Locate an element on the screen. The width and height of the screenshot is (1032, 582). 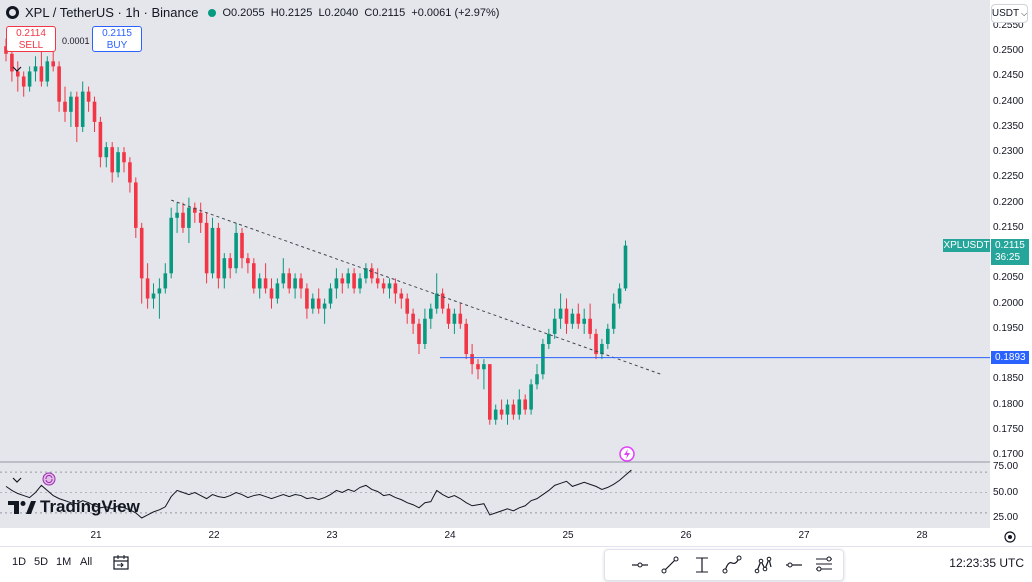
rsi-settings-icon is located at coordinates (49, 479).